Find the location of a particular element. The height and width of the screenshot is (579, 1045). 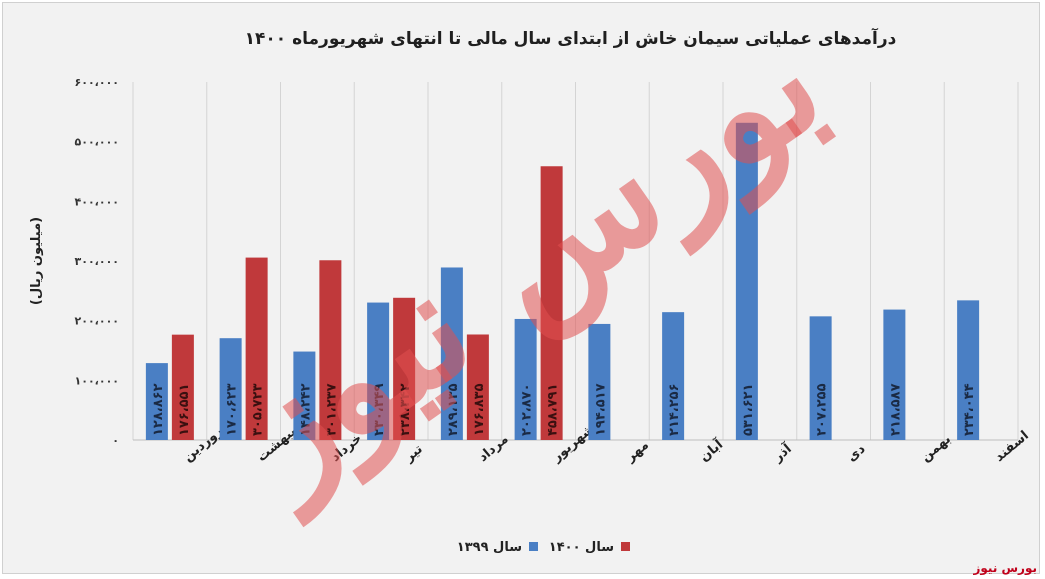

y-tick-label: ۴۰۰،۰۰۰ is located at coordinates (97, 201).